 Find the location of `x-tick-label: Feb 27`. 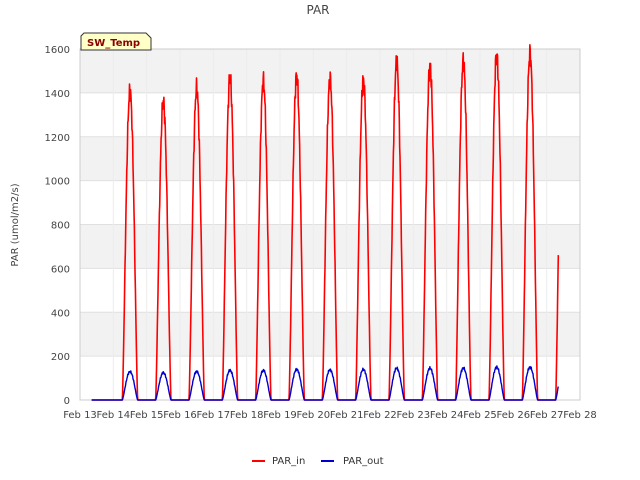

x-tick-label: Feb 27 is located at coordinates (547, 415).